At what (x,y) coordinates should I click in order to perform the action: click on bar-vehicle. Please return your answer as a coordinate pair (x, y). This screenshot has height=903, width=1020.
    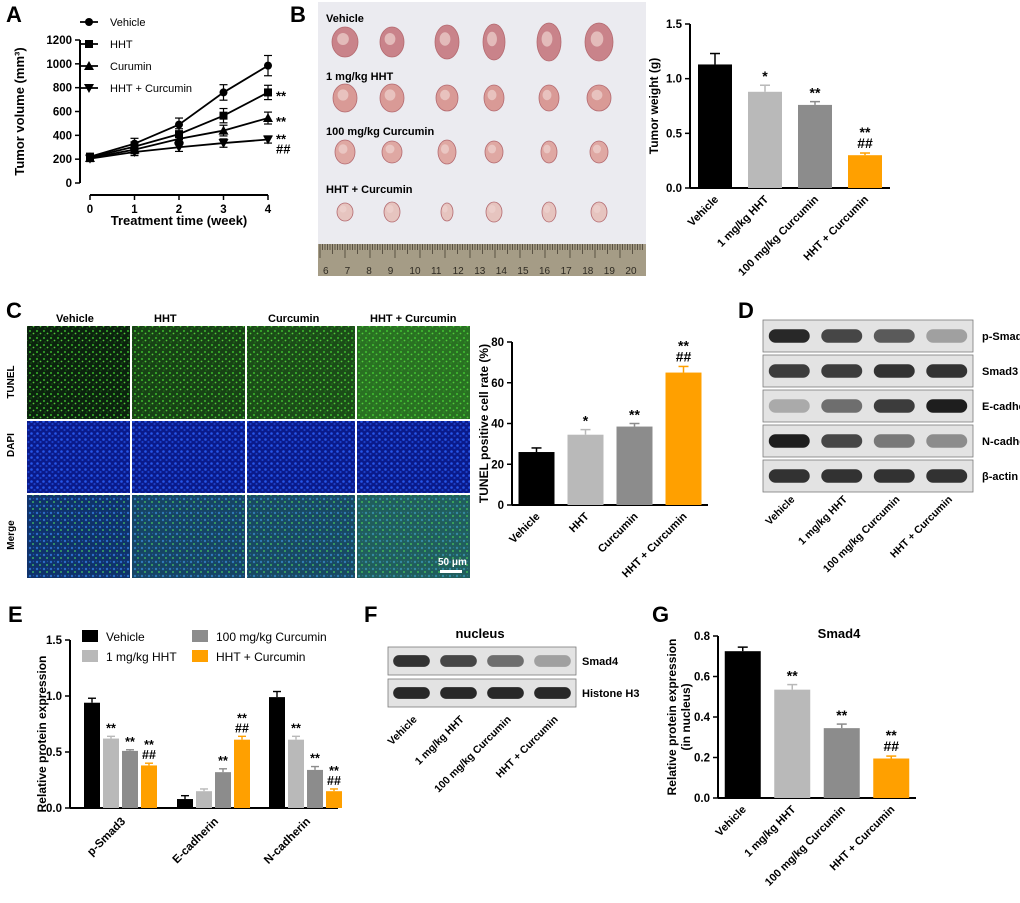
    Looking at the image, I should click on (536, 478).